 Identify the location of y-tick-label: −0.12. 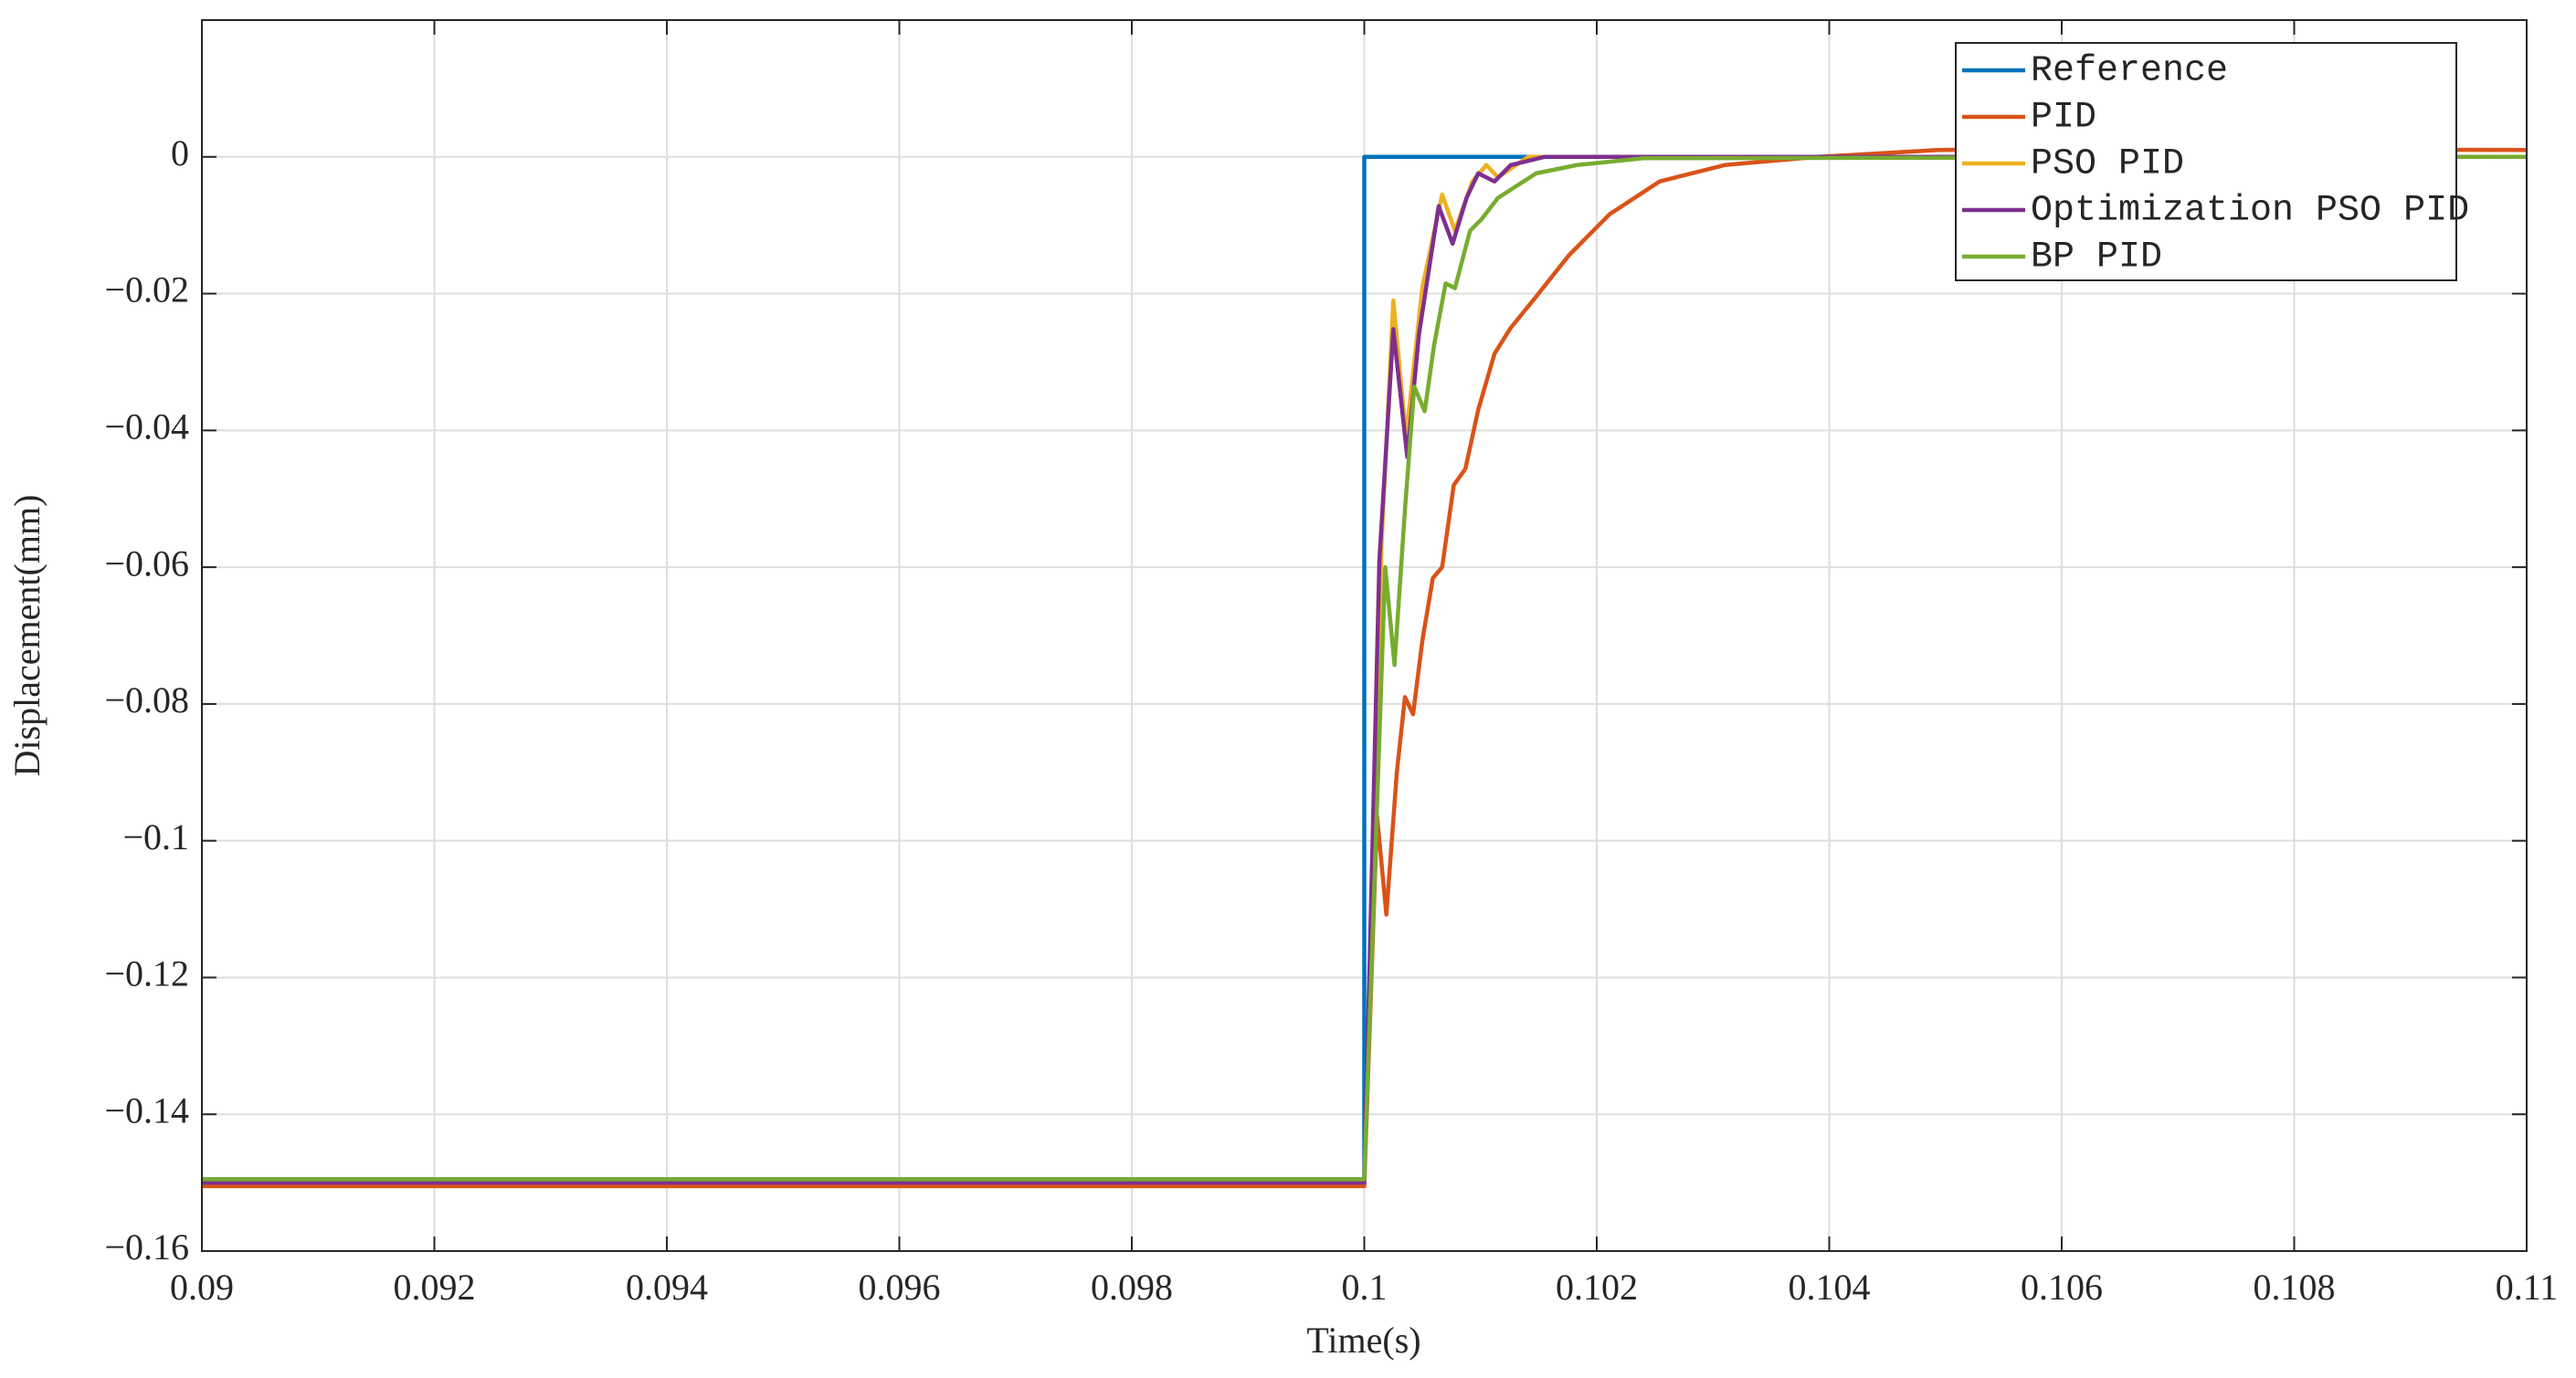
(147, 974).